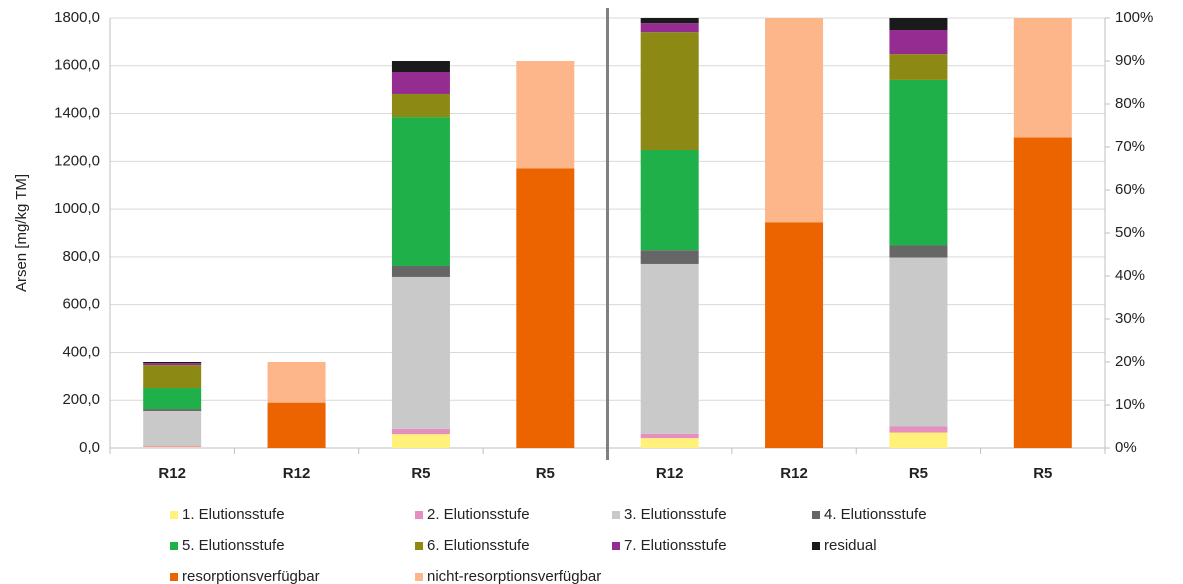  Describe the element at coordinates (1130, 189) in the screenshot. I see `y2-tick-label: 60%` at that location.